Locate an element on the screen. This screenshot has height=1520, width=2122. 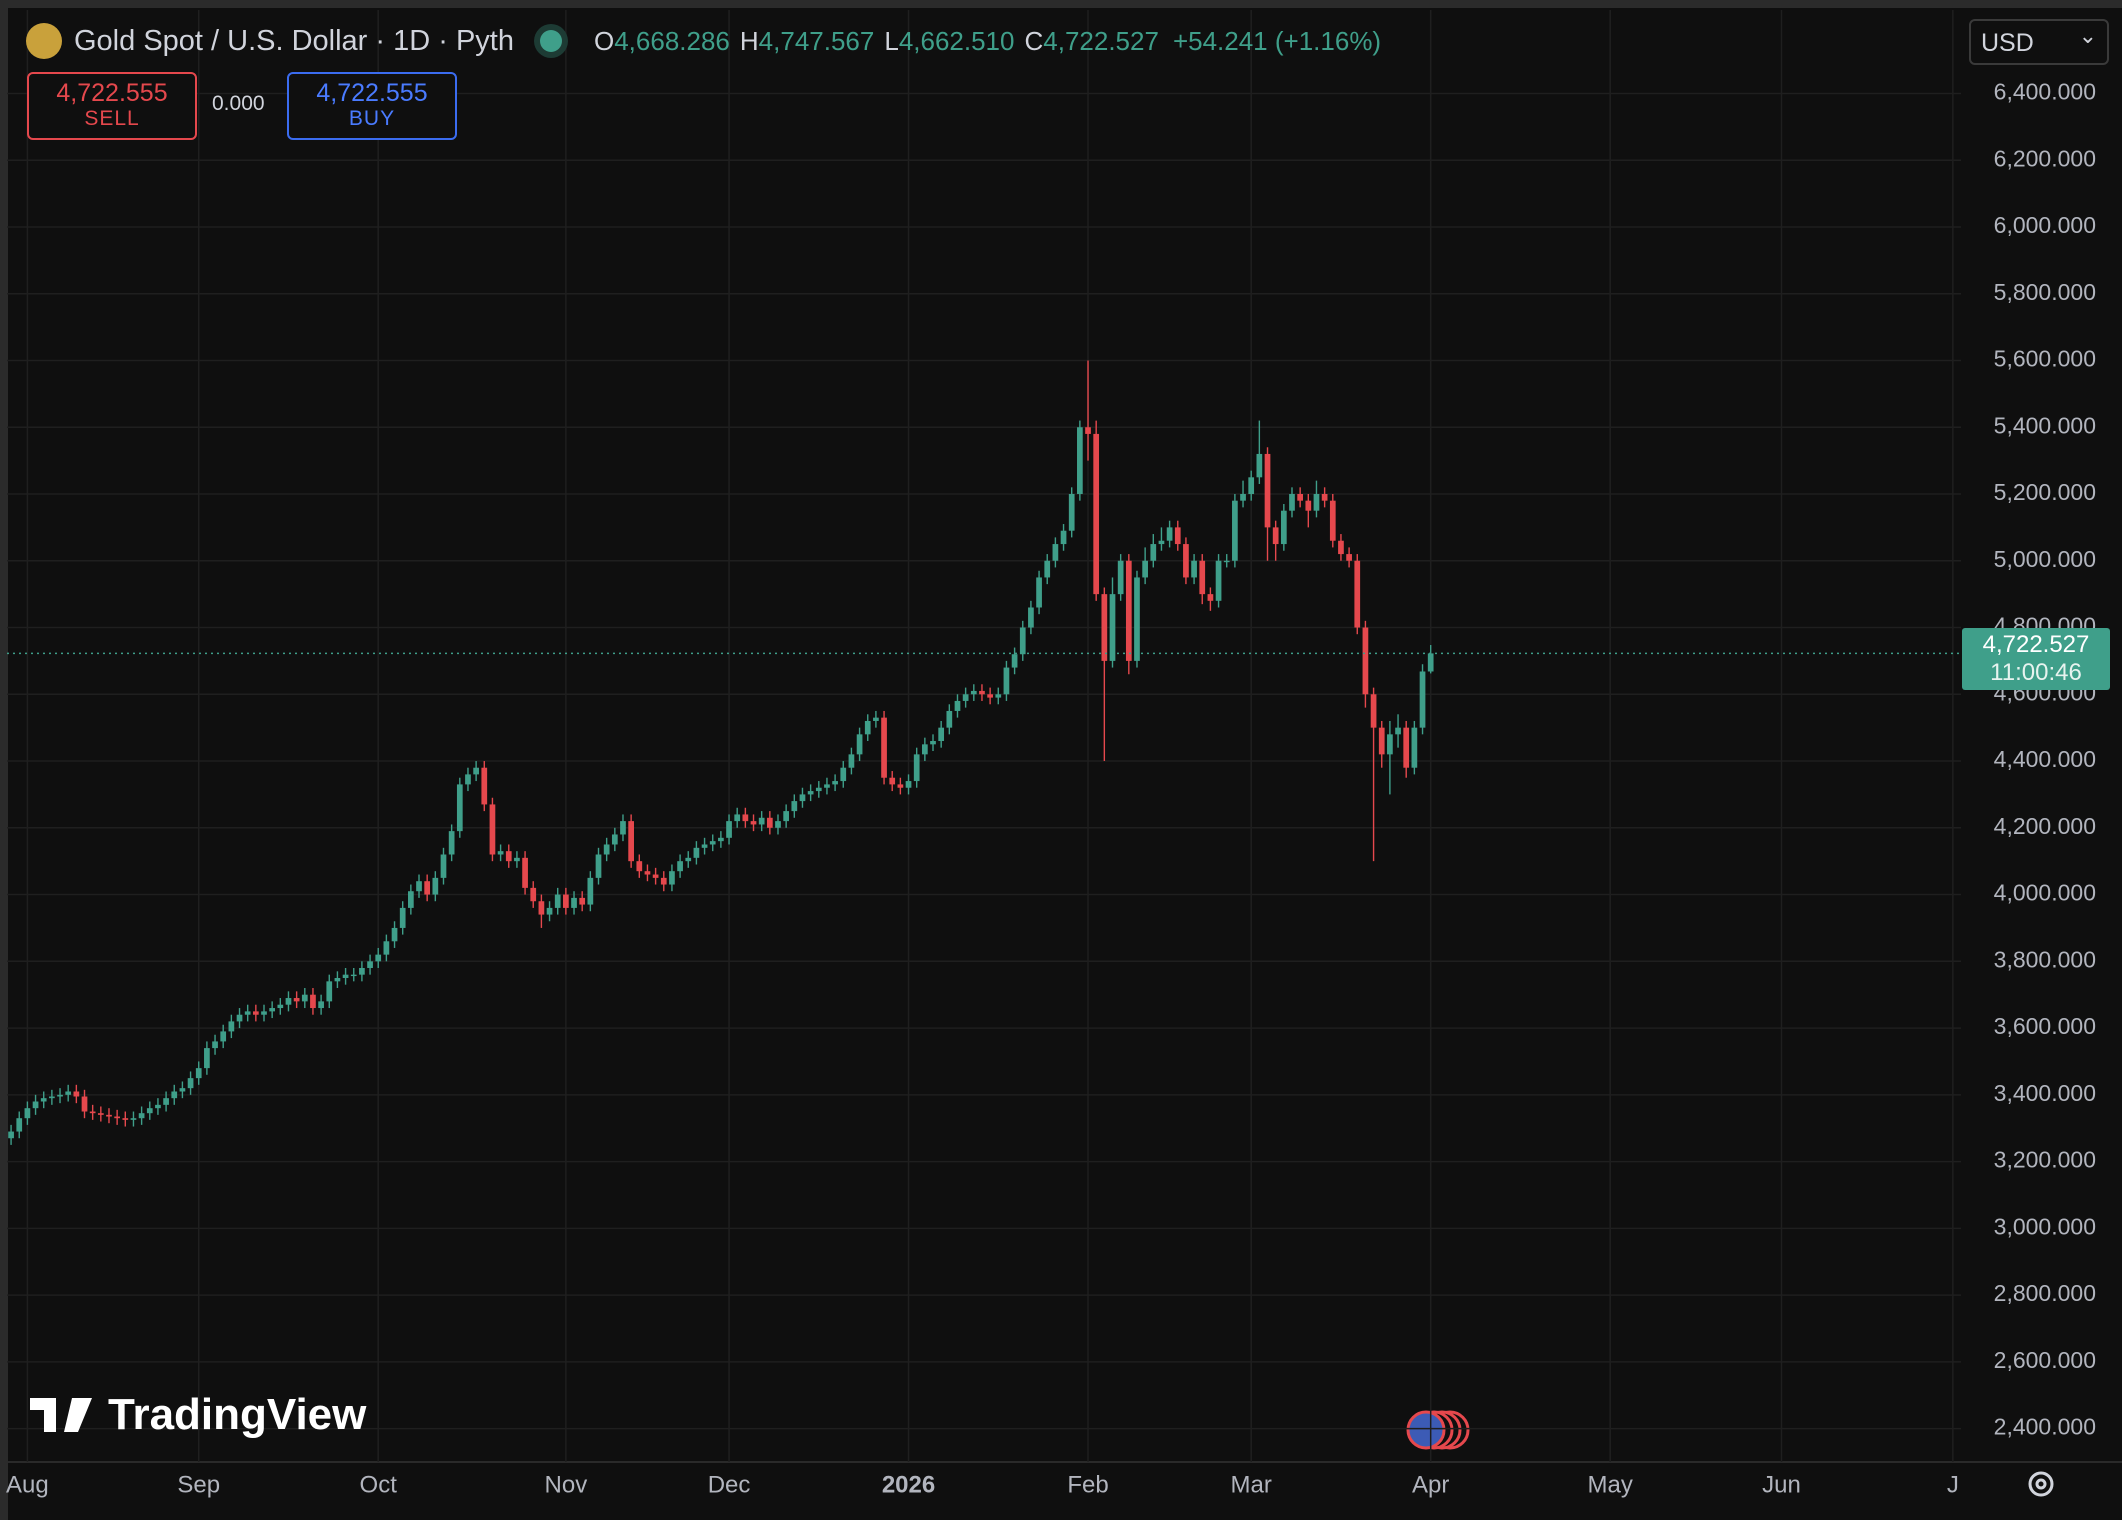
buy-button: 4,722.555 BUY is located at coordinates (372, 106).